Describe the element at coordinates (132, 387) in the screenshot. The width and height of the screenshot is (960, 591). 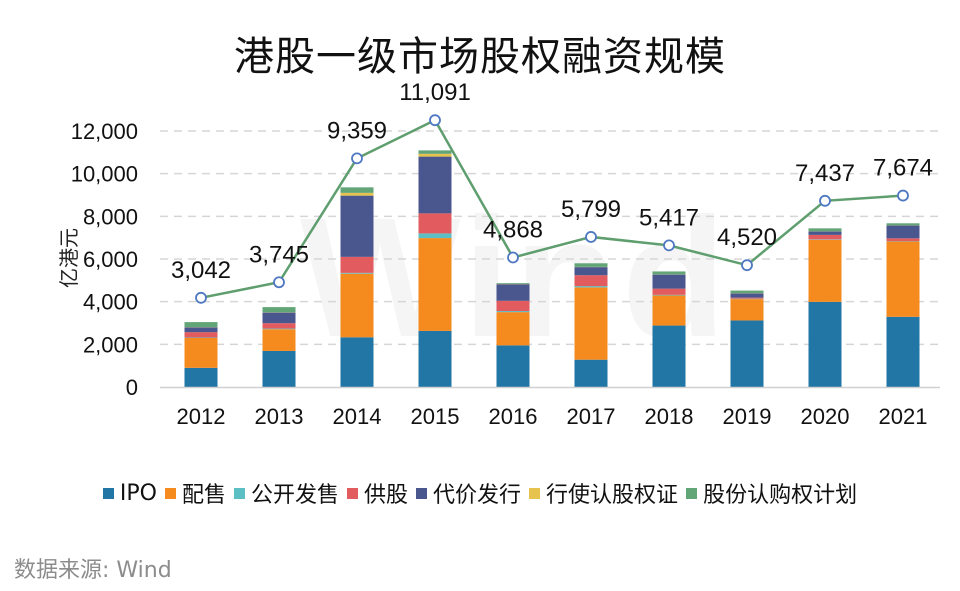
I see `y-tick-label: 0` at that location.